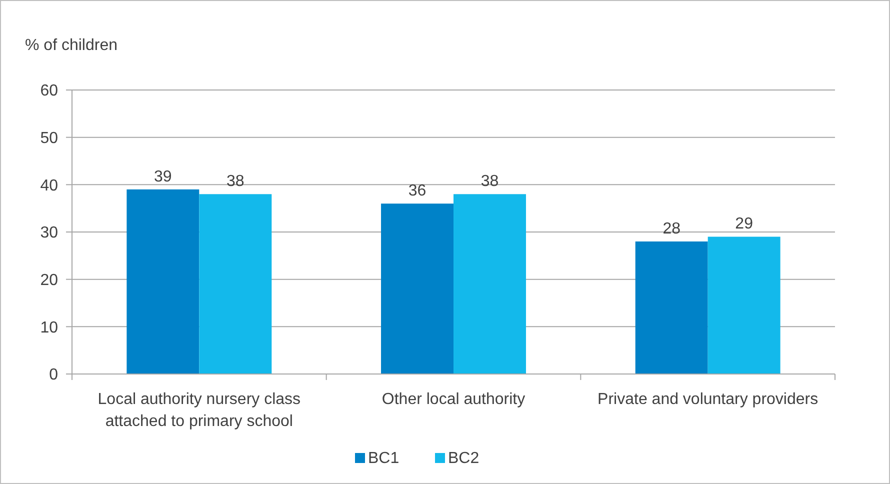 The height and width of the screenshot is (484, 890). What do you see at coordinates (454, 399) in the screenshot?
I see `x-tick-label: Other local authority` at bounding box center [454, 399].